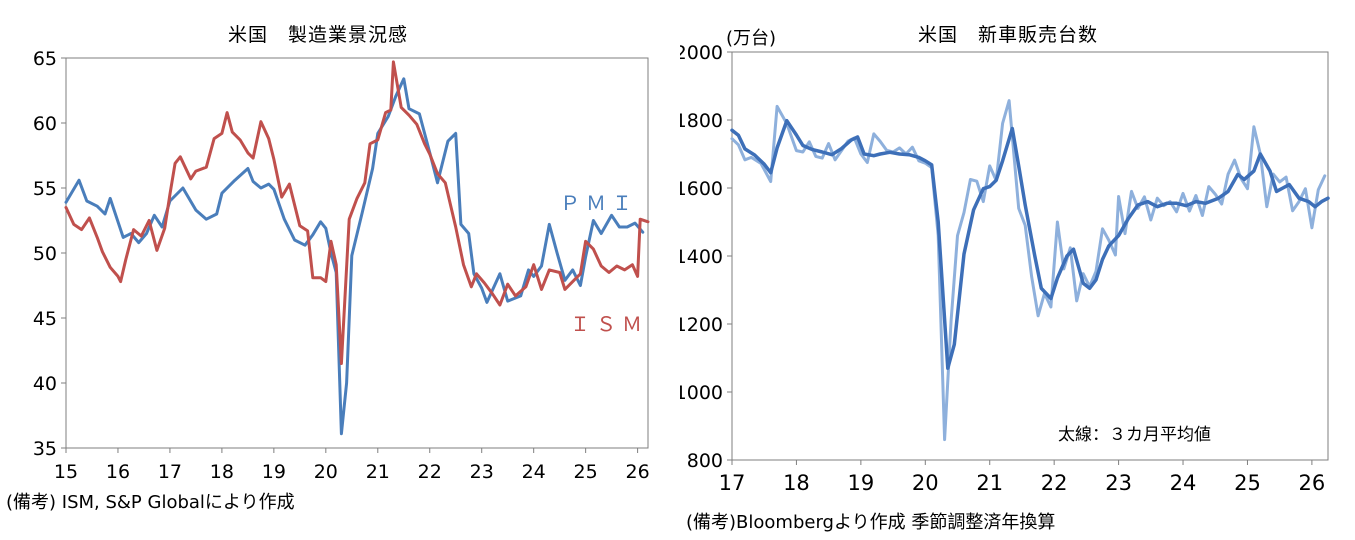  What do you see at coordinates (701, 393) in the screenshot?
I see `right-chart-y-tick-label: 1000` at bounding box center [701, 393].